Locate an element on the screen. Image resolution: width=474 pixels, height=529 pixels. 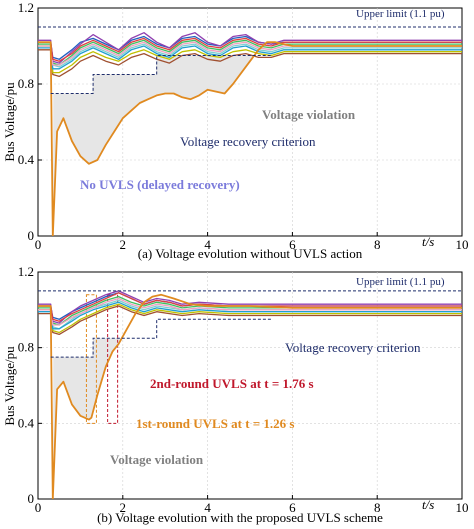
voltage-violation-label-a: Voltage violation is located at coordinates (309, 114).